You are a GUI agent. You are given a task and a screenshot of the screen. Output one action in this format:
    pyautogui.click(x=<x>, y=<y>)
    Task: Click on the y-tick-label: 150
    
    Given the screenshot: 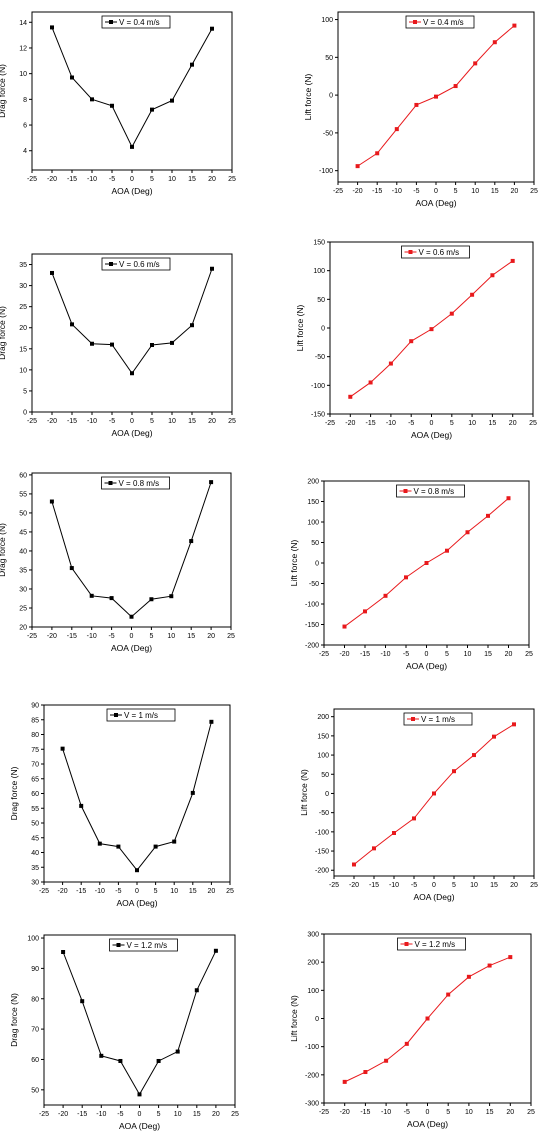 What is the action you would take?
    pyautogui.click(x=313, y=502)
    